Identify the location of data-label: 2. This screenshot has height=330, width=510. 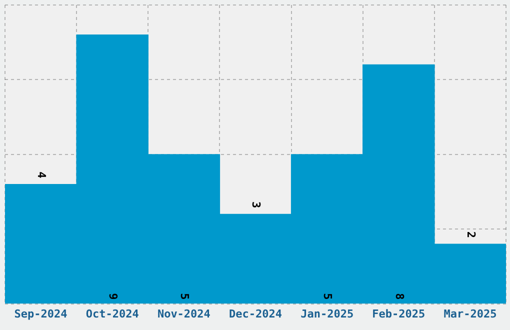
(471, 234).